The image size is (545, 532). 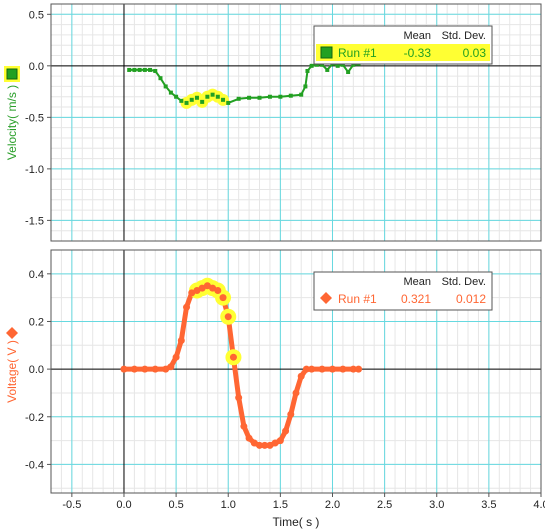 What do you see at coordinates (436, 505) in the screenshot?
I see `x-tick-label: 3.0` at bounding box center [436, 505].